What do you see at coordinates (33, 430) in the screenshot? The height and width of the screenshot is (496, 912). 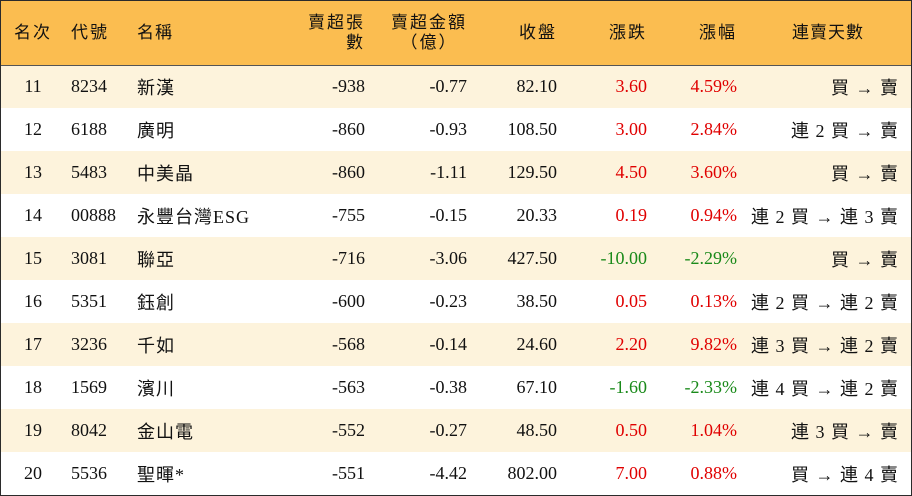 I see `cell-rank: 19` at bounding box center [33, 430].